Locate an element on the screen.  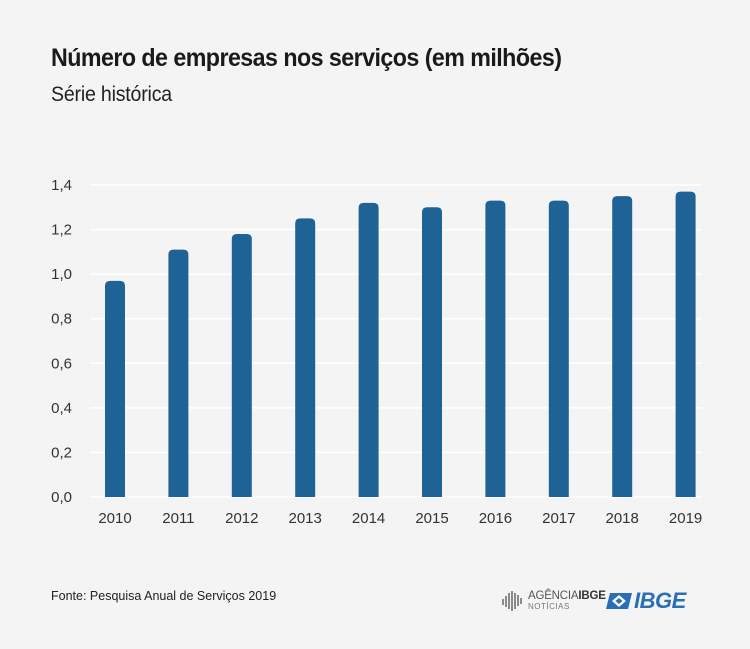
x-axis-ticks: 2010 2011 2012 2013 2014 2015 2016 2017 2018 2019 is located at coordinates (400, 518).